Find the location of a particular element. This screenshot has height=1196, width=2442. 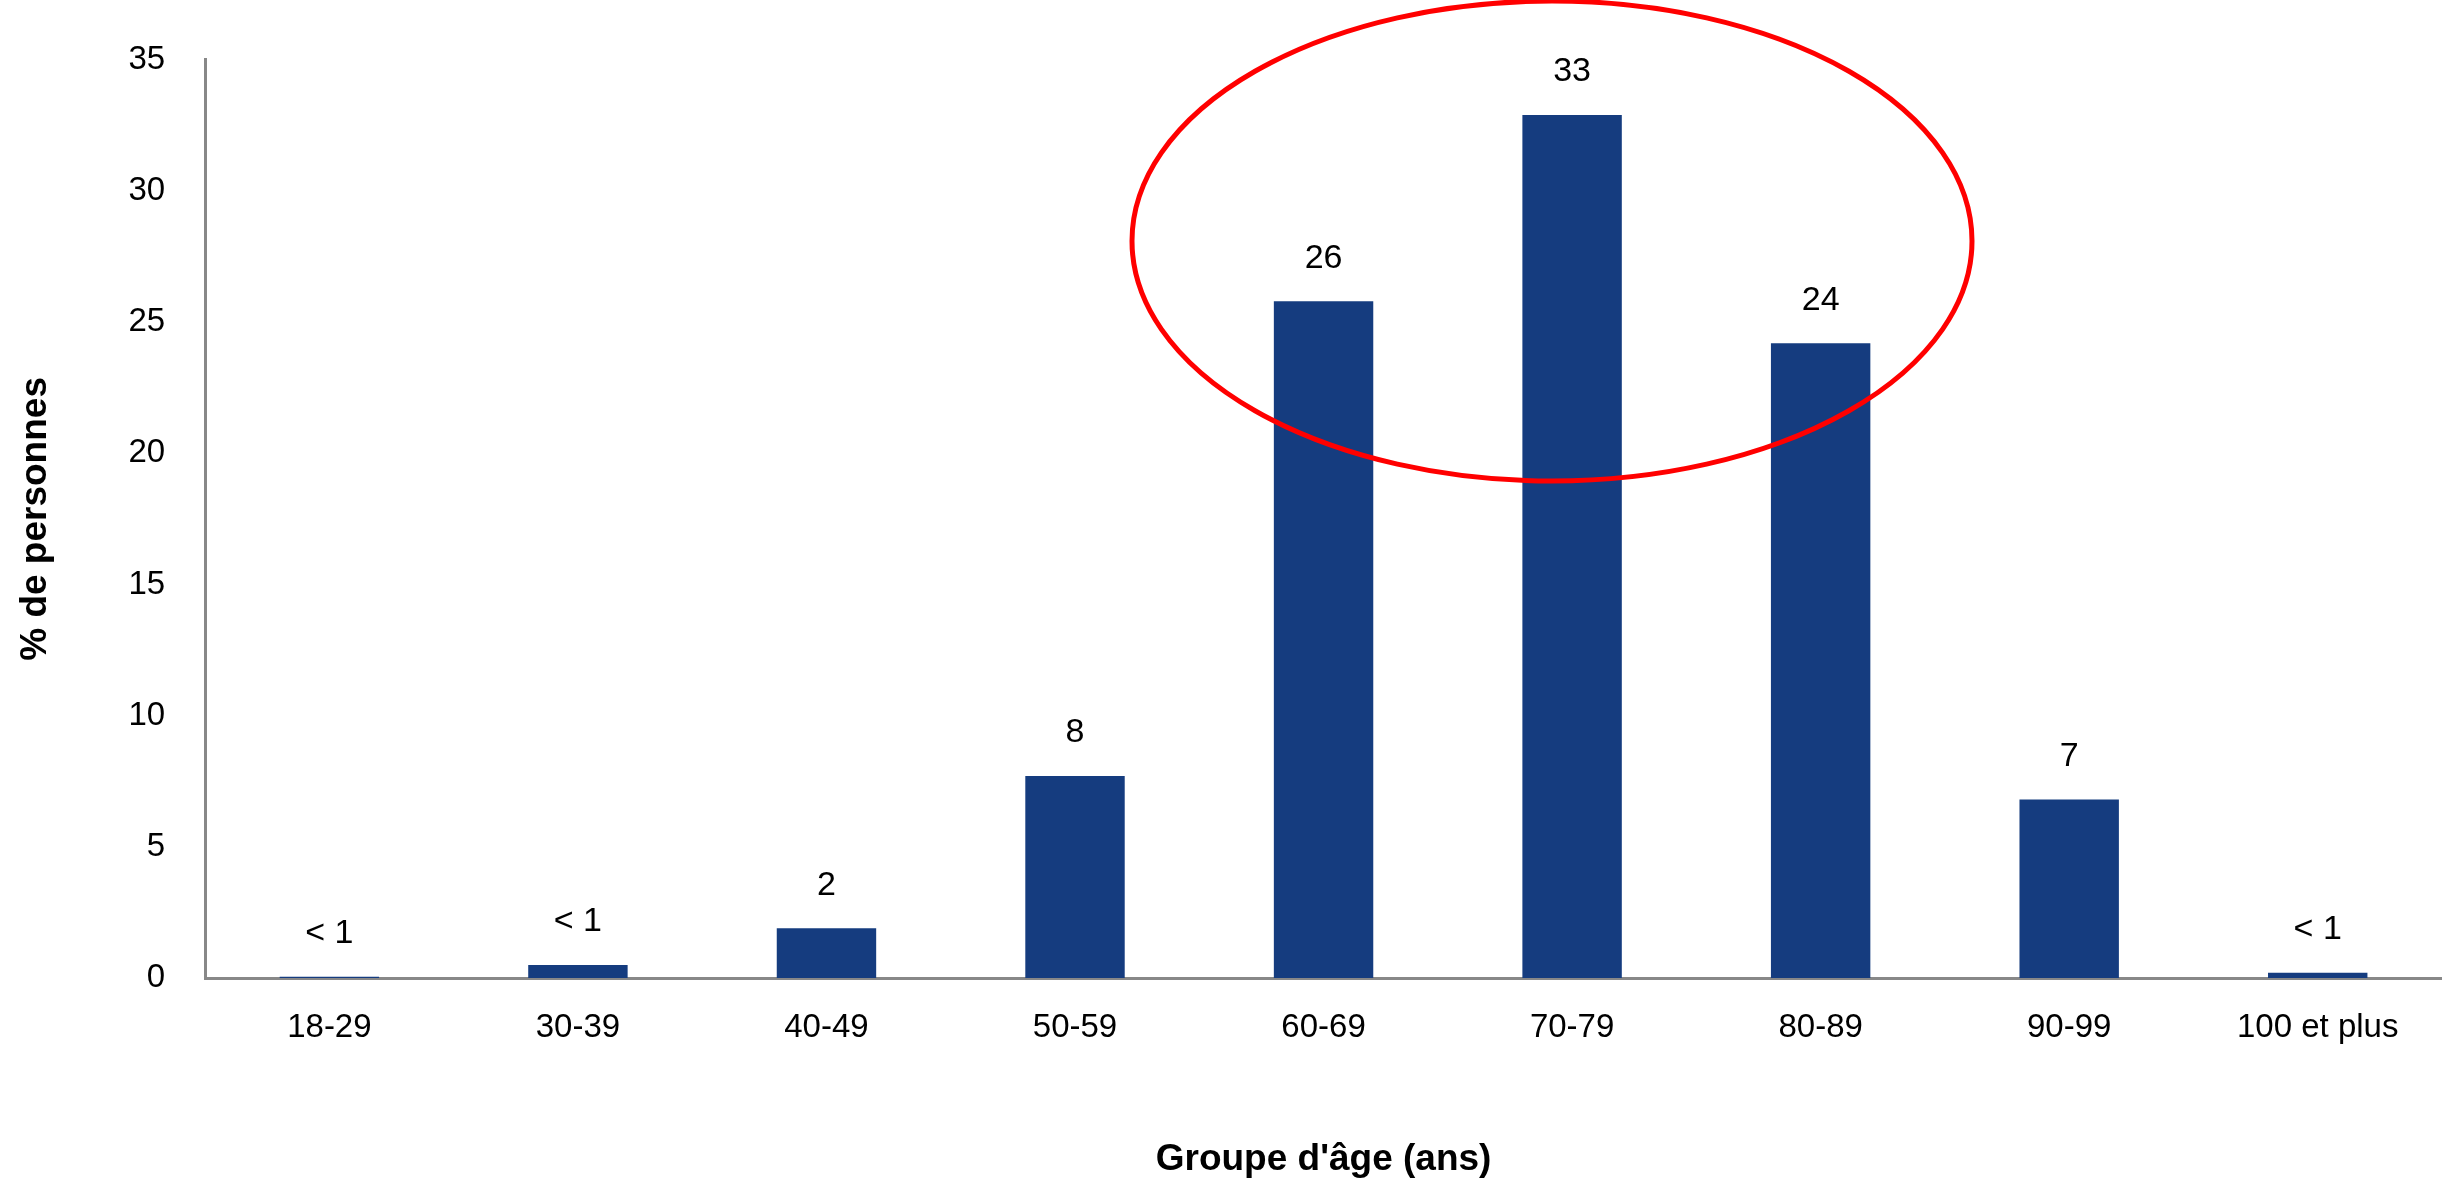

y-tick-label: 0 is located at coordinates (156, 976).